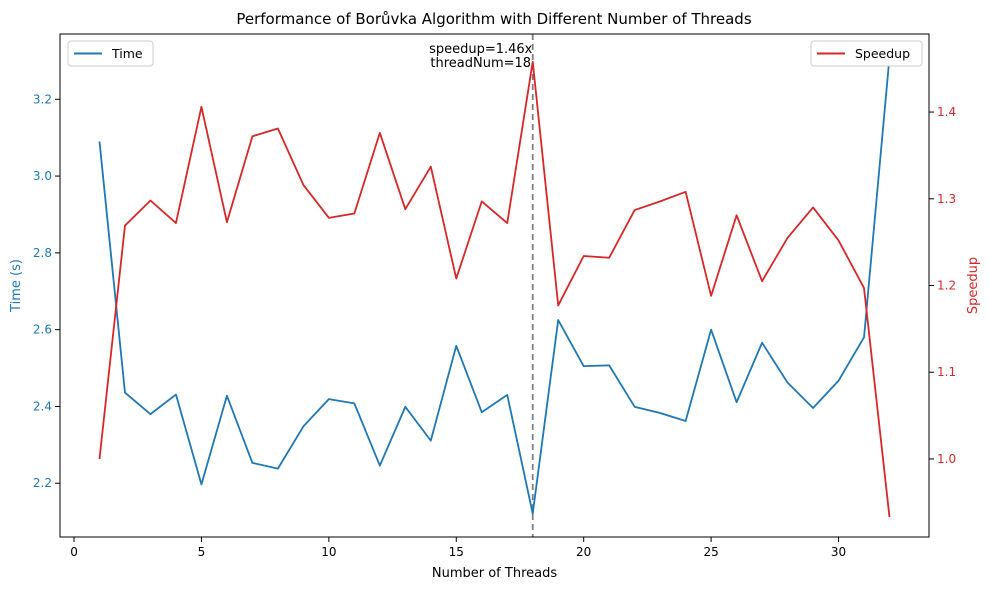  Describe the element at coordinates (16, 286) in the screenshot. I see `y-axis-left-label: Time (s)` at that location.